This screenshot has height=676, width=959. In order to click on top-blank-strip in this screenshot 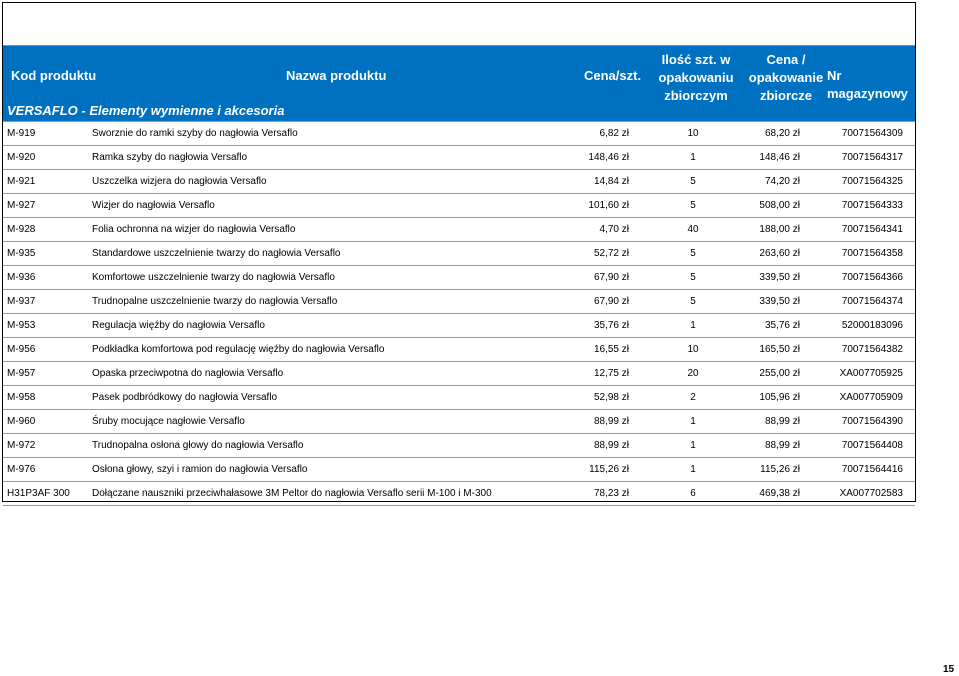, I will do `click(459, 24)`.